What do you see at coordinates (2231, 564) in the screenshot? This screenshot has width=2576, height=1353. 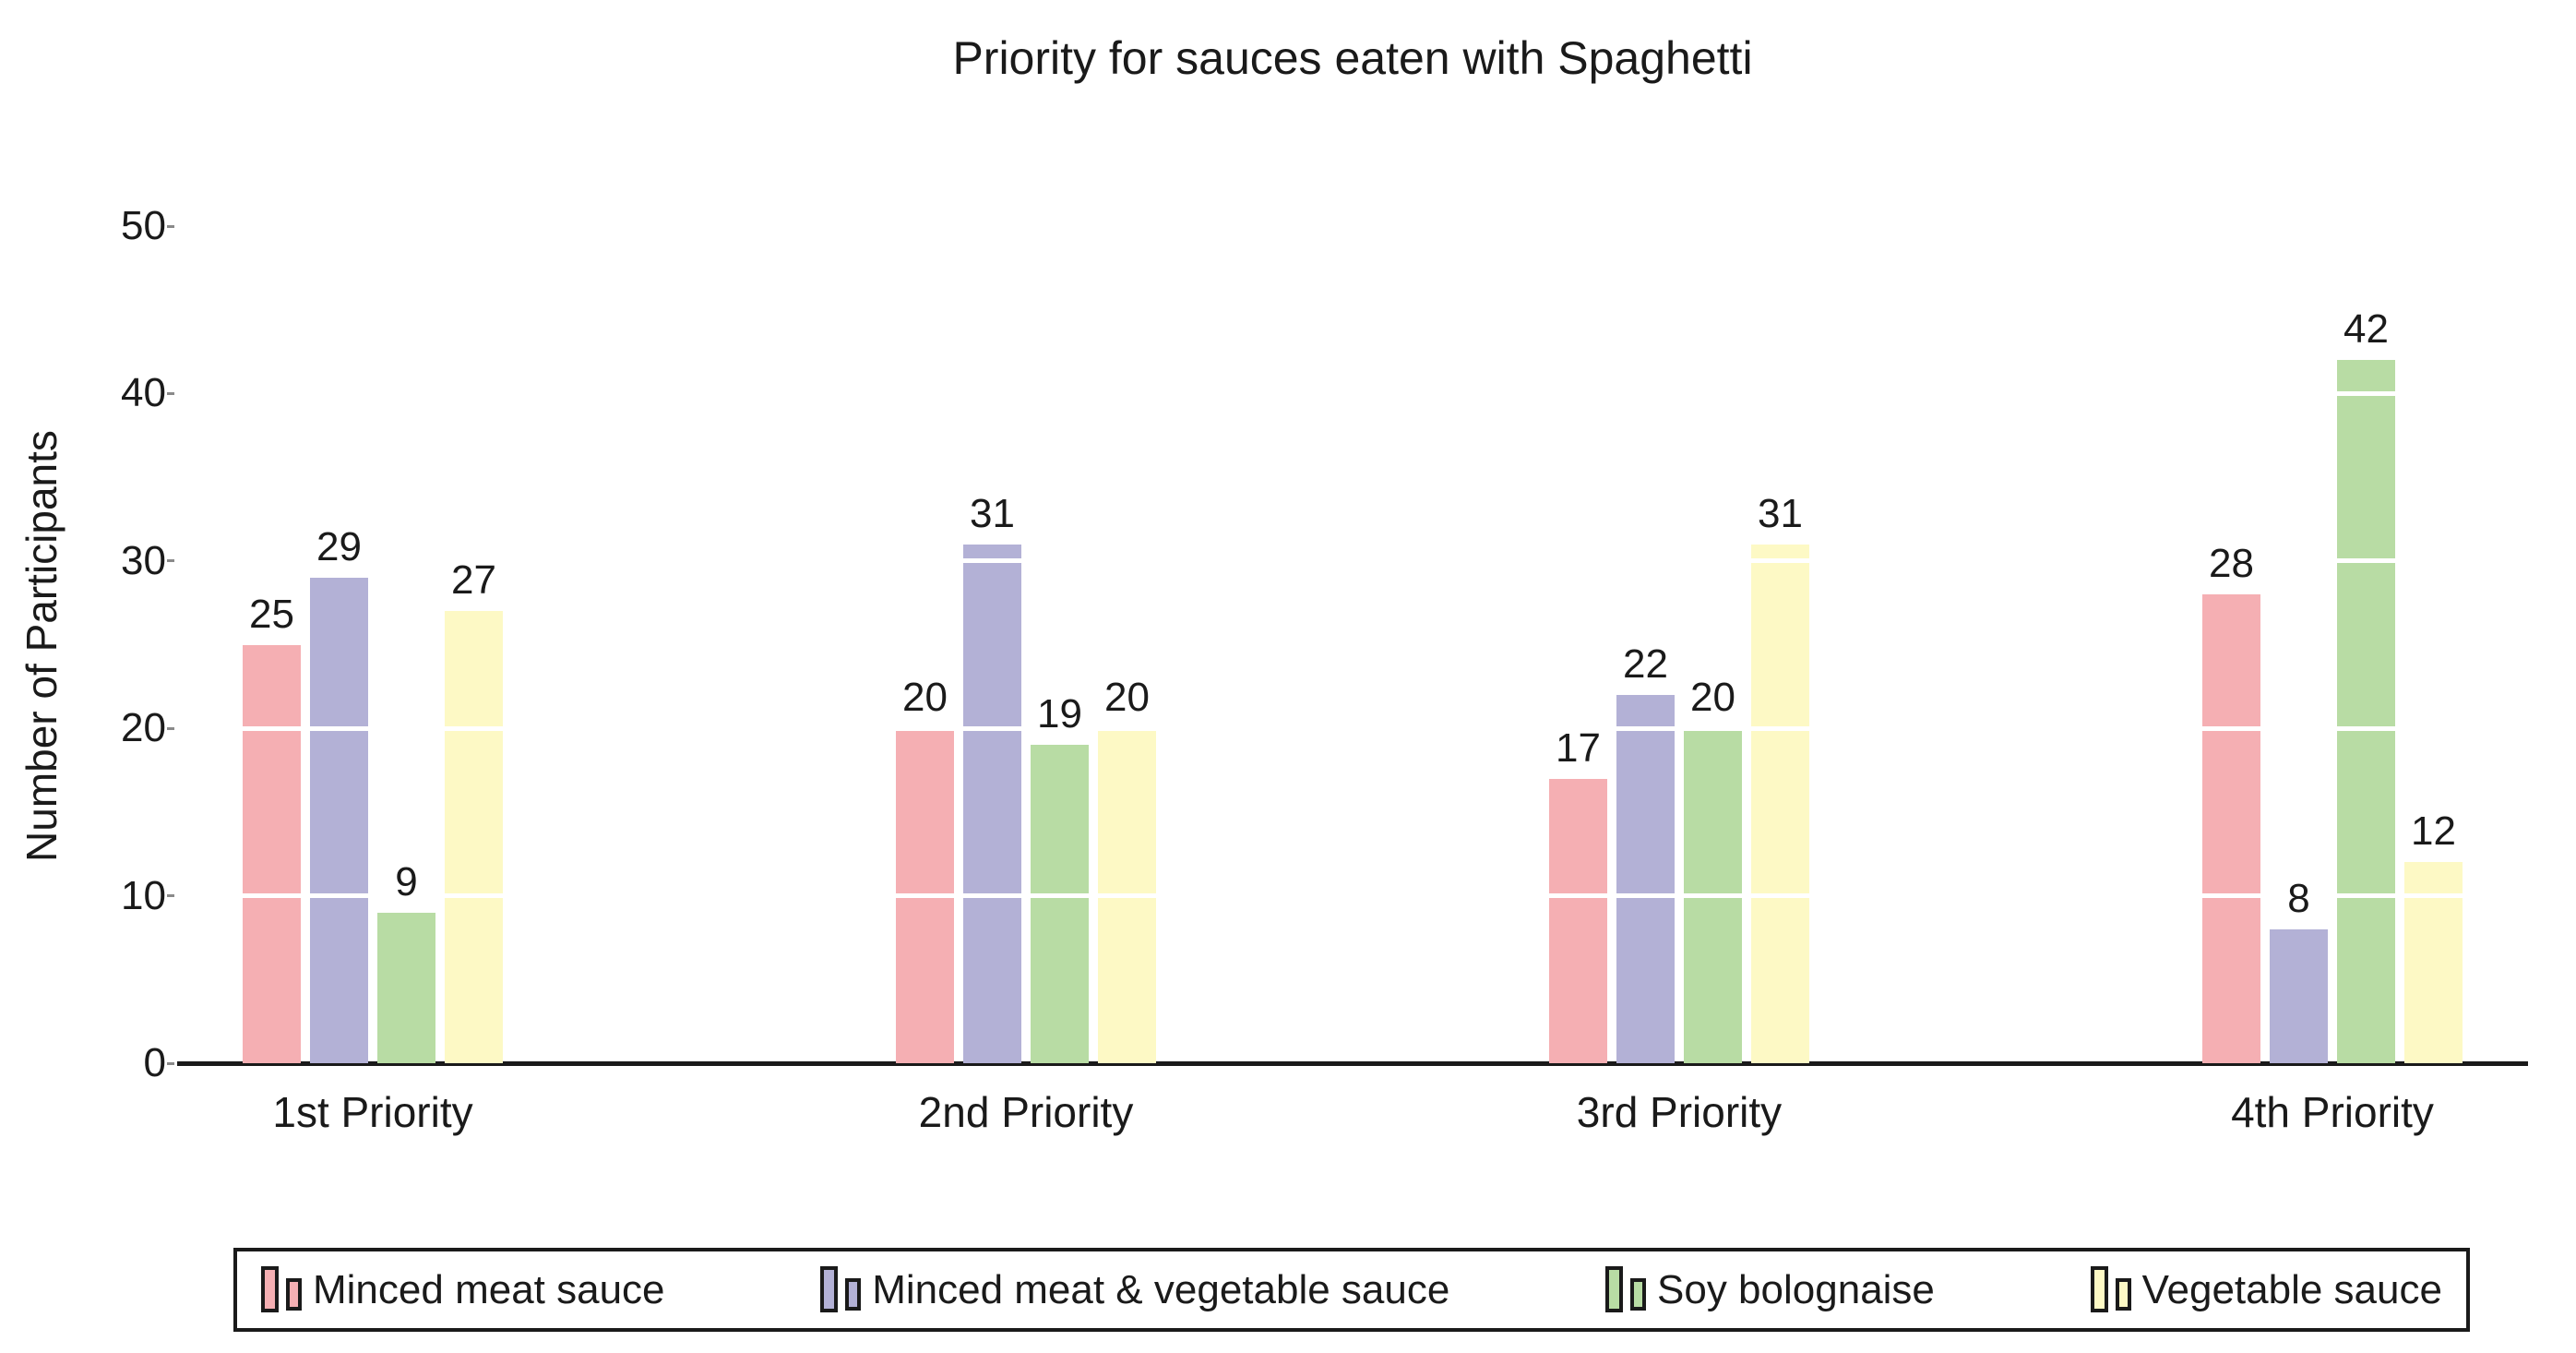 I see `bar-value-label: 28` at bounding box center [2231, 564].